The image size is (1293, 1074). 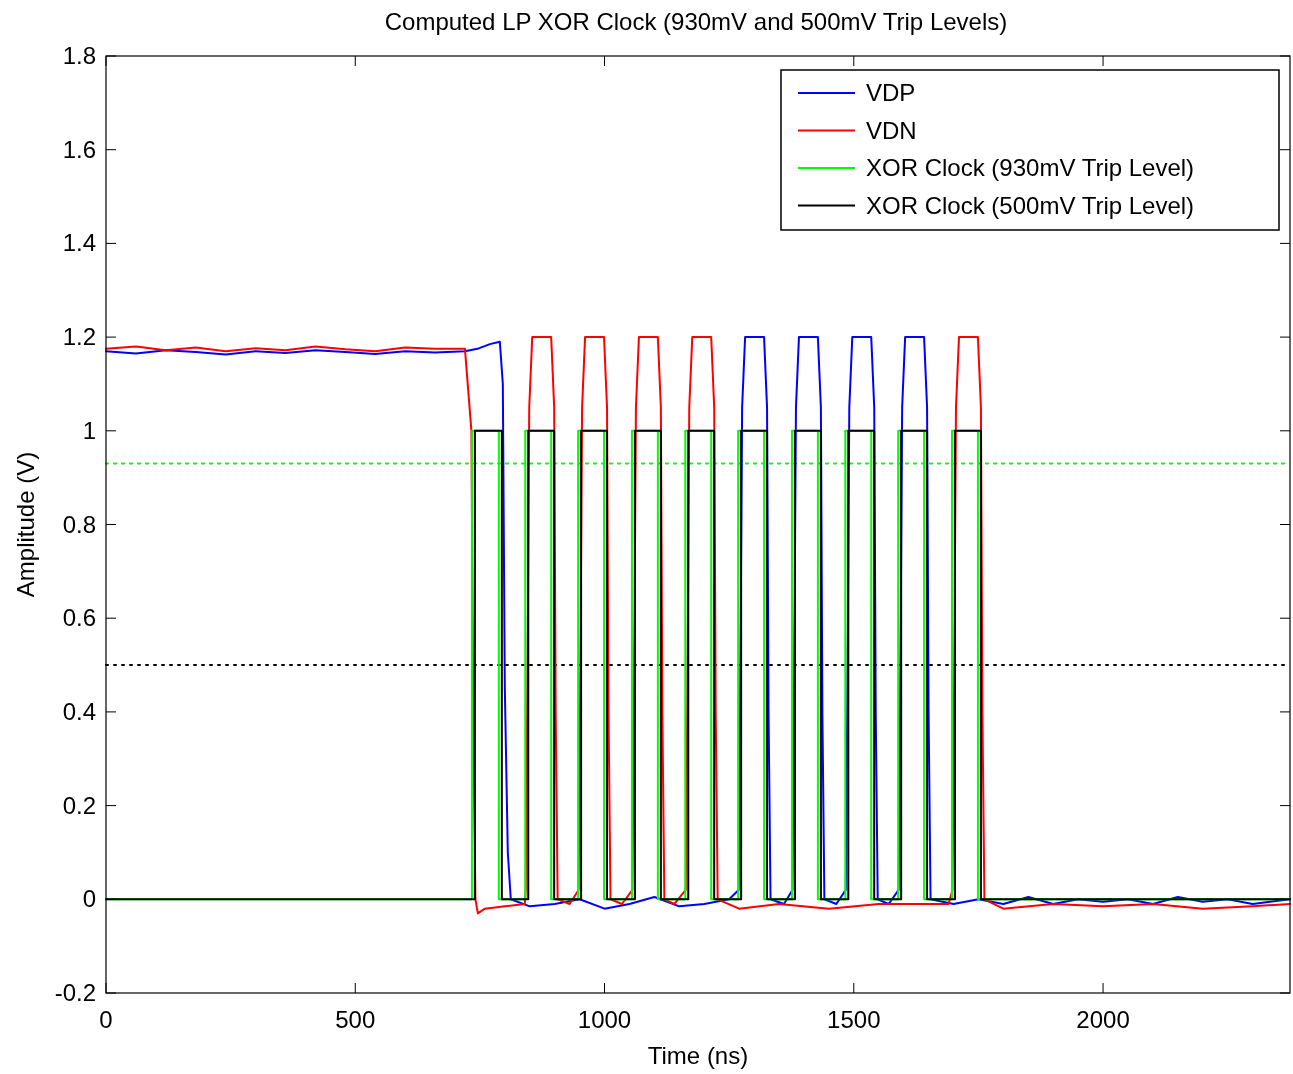 I want to click on x-tick-label: 1000, so click(x=604, y=1019).